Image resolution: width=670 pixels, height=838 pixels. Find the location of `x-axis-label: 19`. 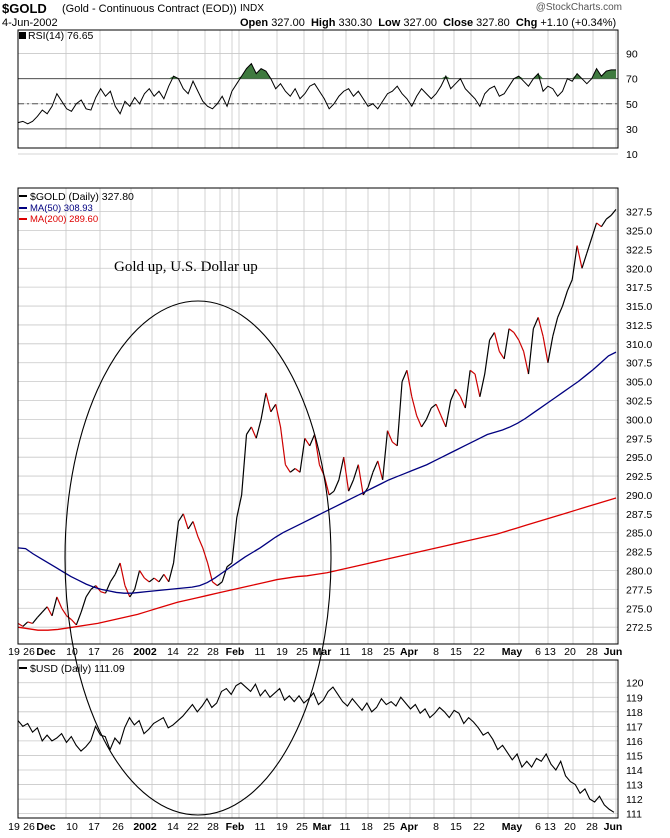

x-axis-label: 19 is located at coordinates (14, 652).